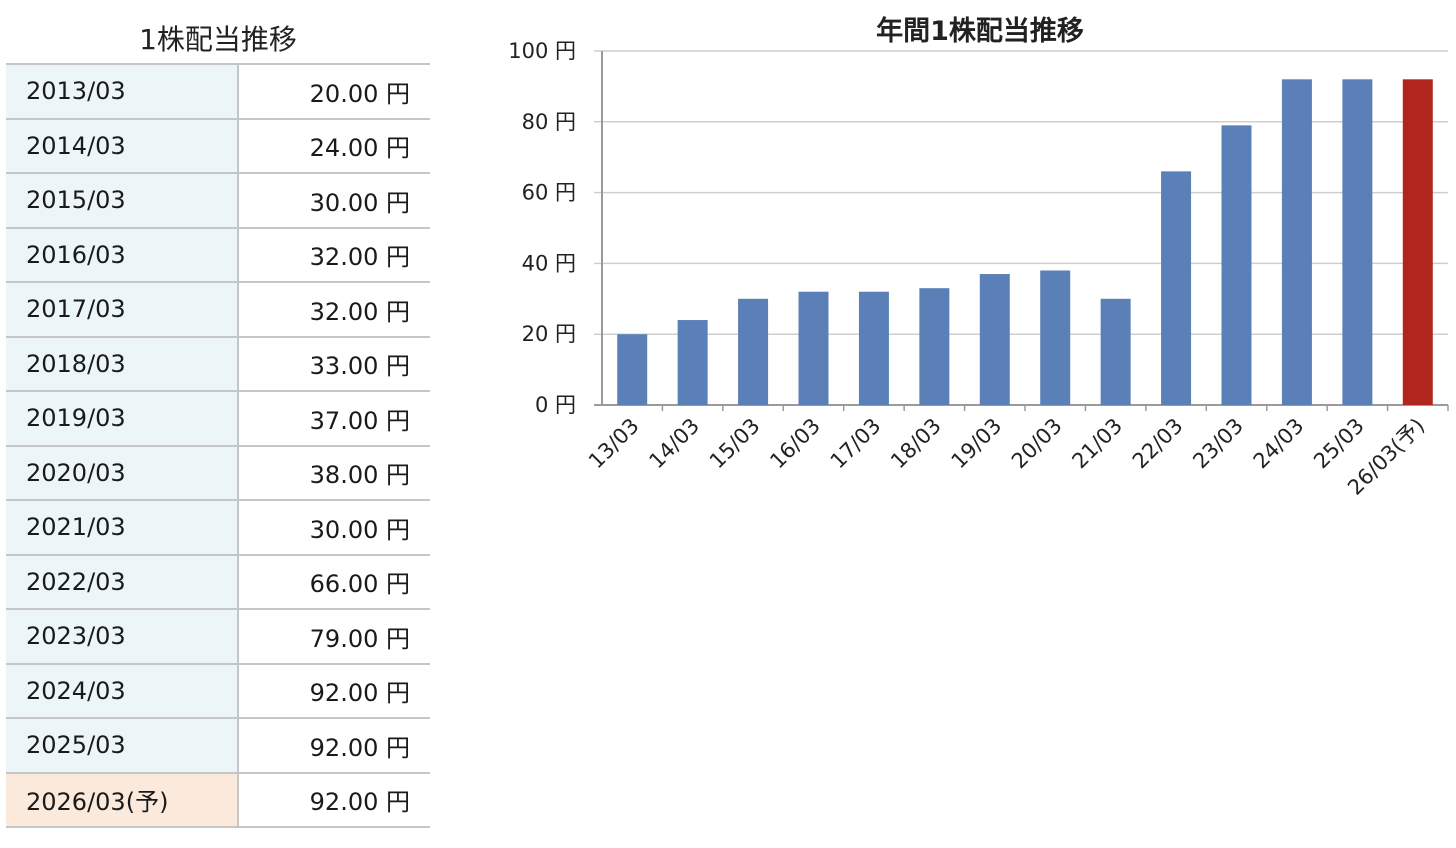 Image resolution: width=1456 pixels, height=848 pixels. I want to click on y-tick-label: 80 円, so click(549, 122).